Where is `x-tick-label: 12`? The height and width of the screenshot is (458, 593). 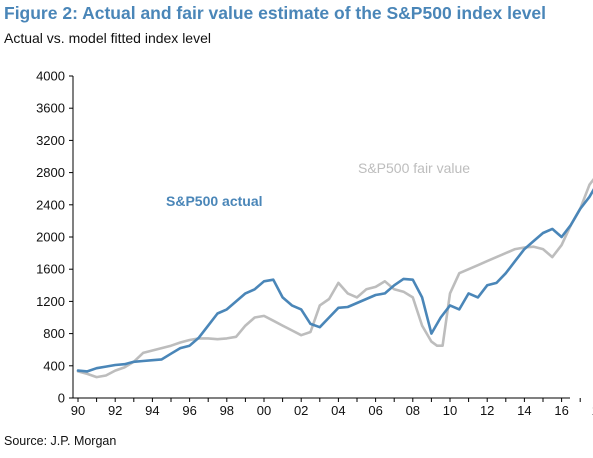
x-tick-label: 12 is located at coordinates (487, 410).